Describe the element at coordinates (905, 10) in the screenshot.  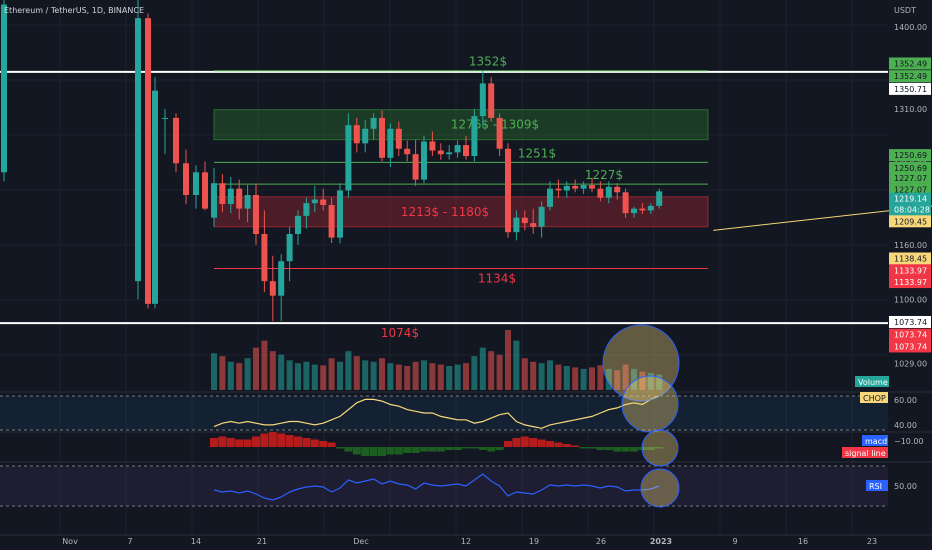
I see `price-axis-unit: USDT` at that location.